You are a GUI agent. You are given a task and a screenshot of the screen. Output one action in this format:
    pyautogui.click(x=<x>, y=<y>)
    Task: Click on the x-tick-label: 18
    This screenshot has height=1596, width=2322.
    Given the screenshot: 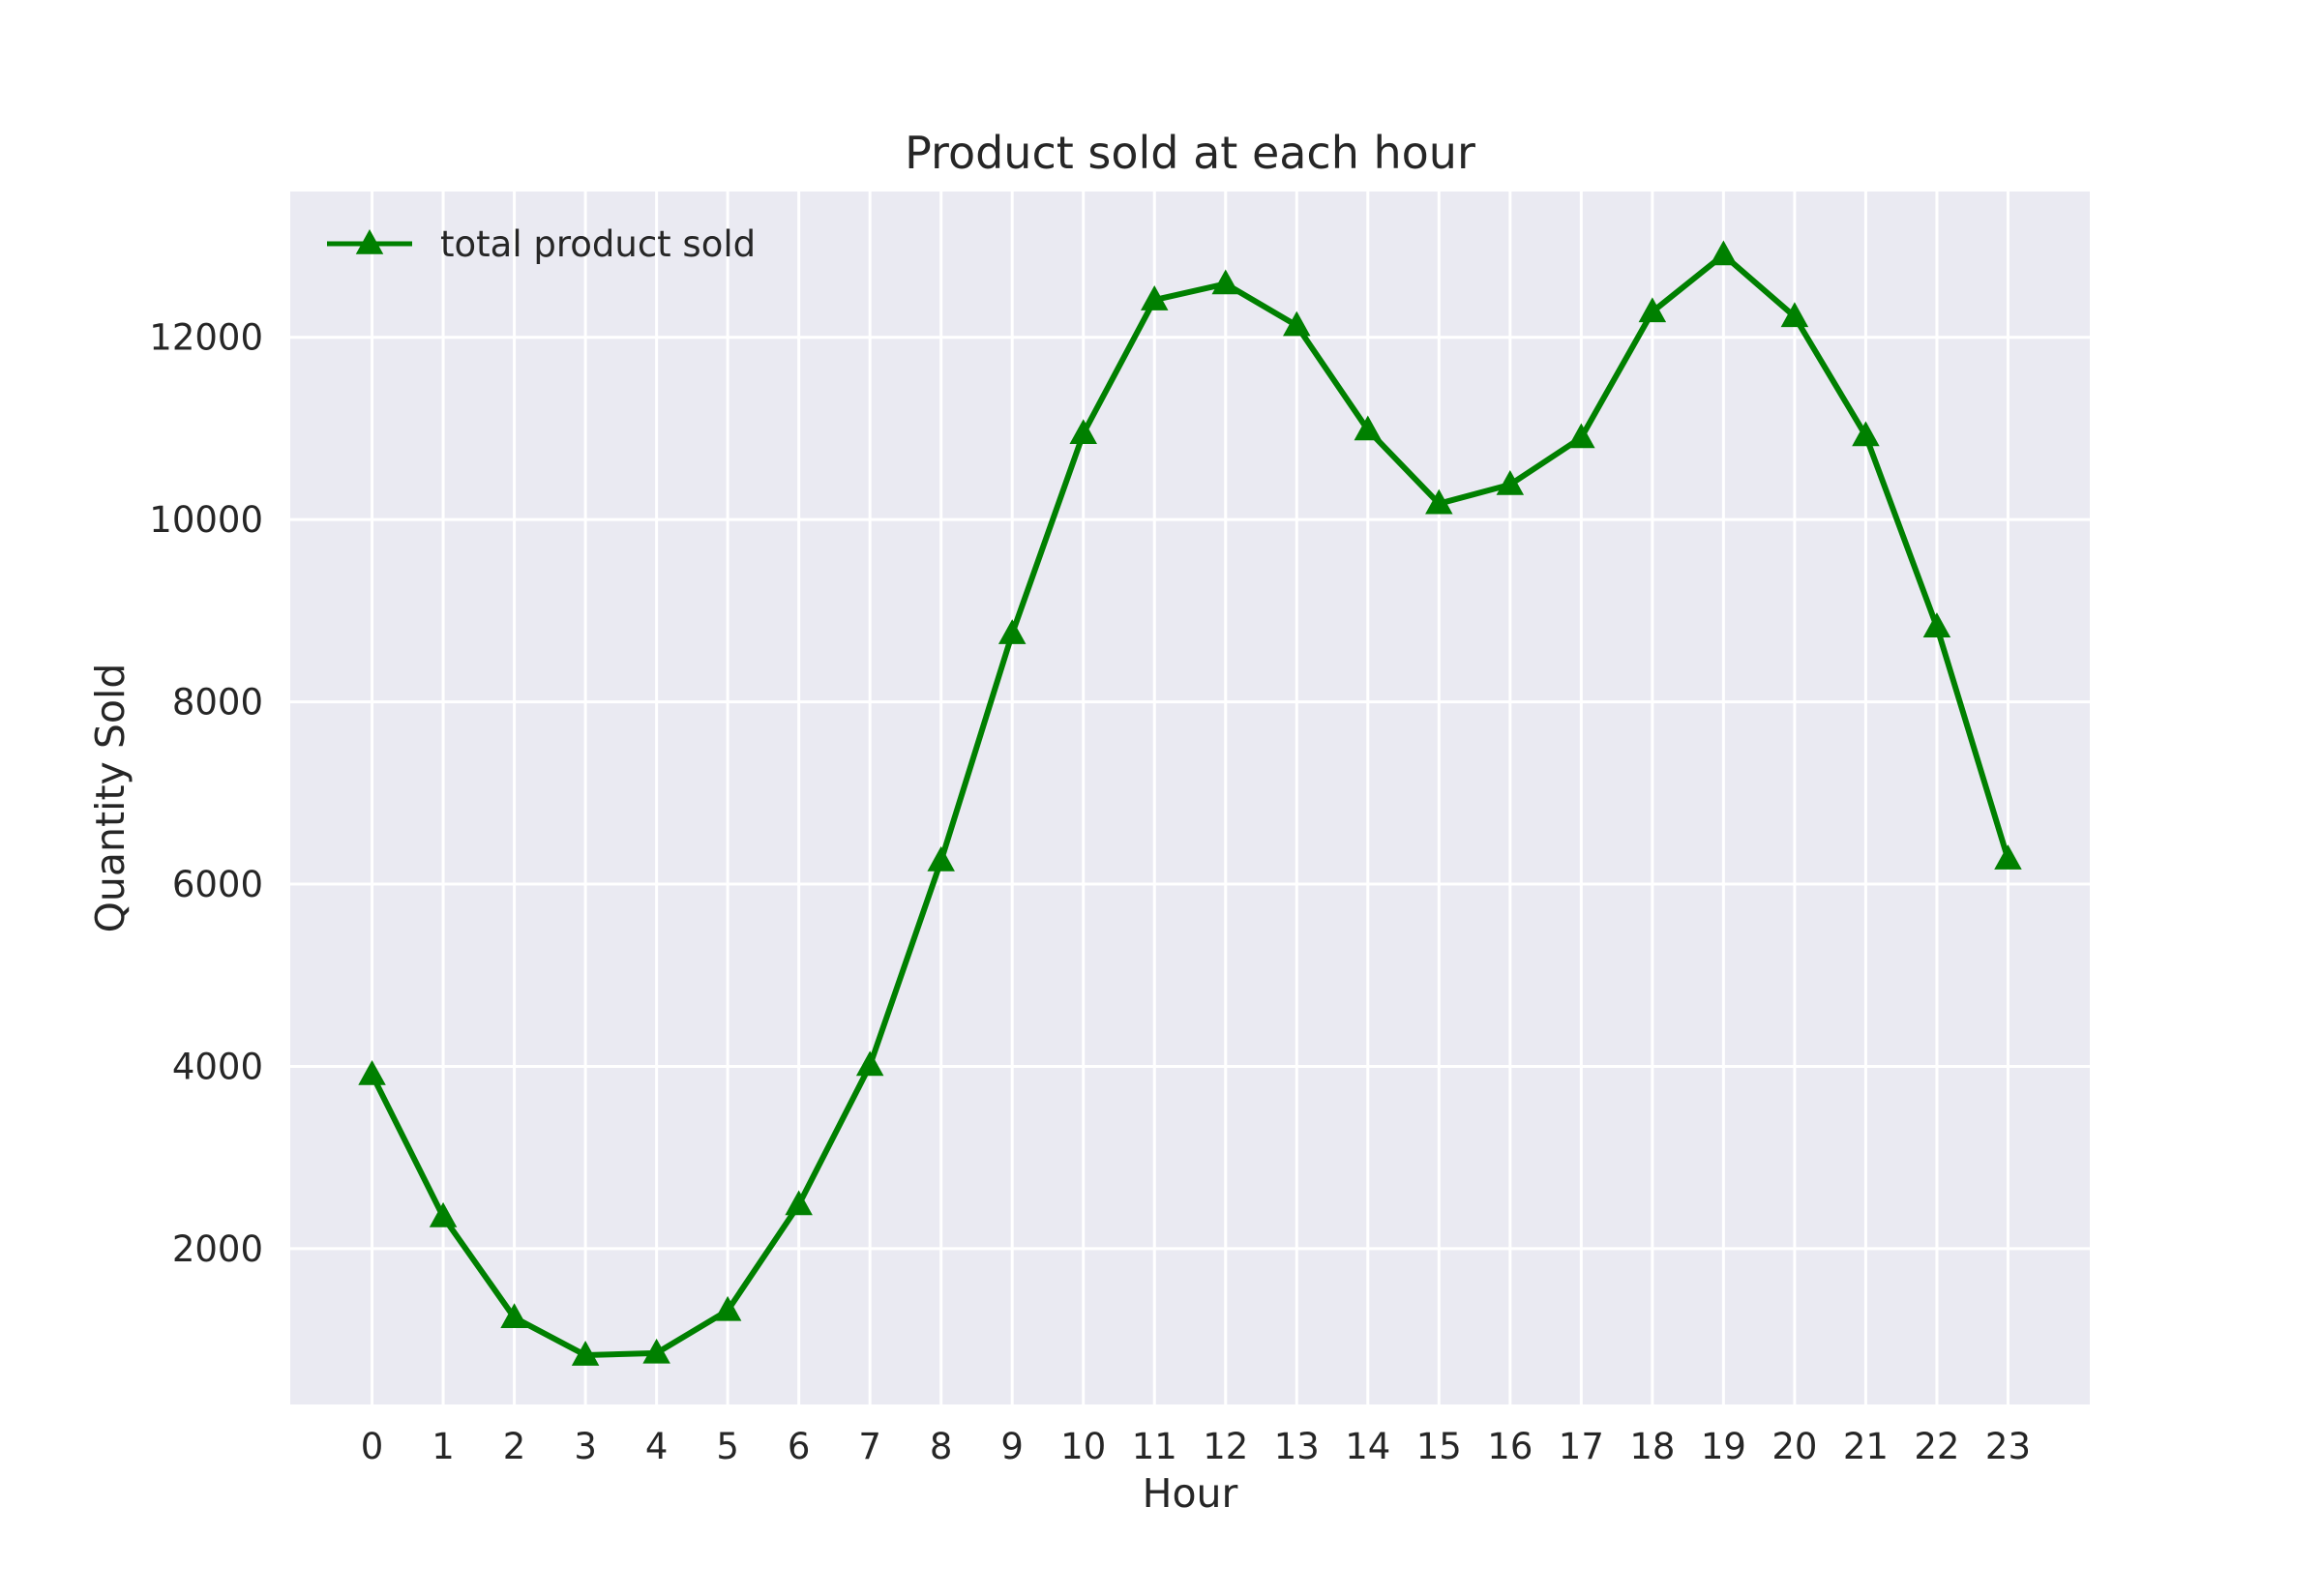 What is the action you would take?
    pyautogui.click(x=1652, y=1446)
    